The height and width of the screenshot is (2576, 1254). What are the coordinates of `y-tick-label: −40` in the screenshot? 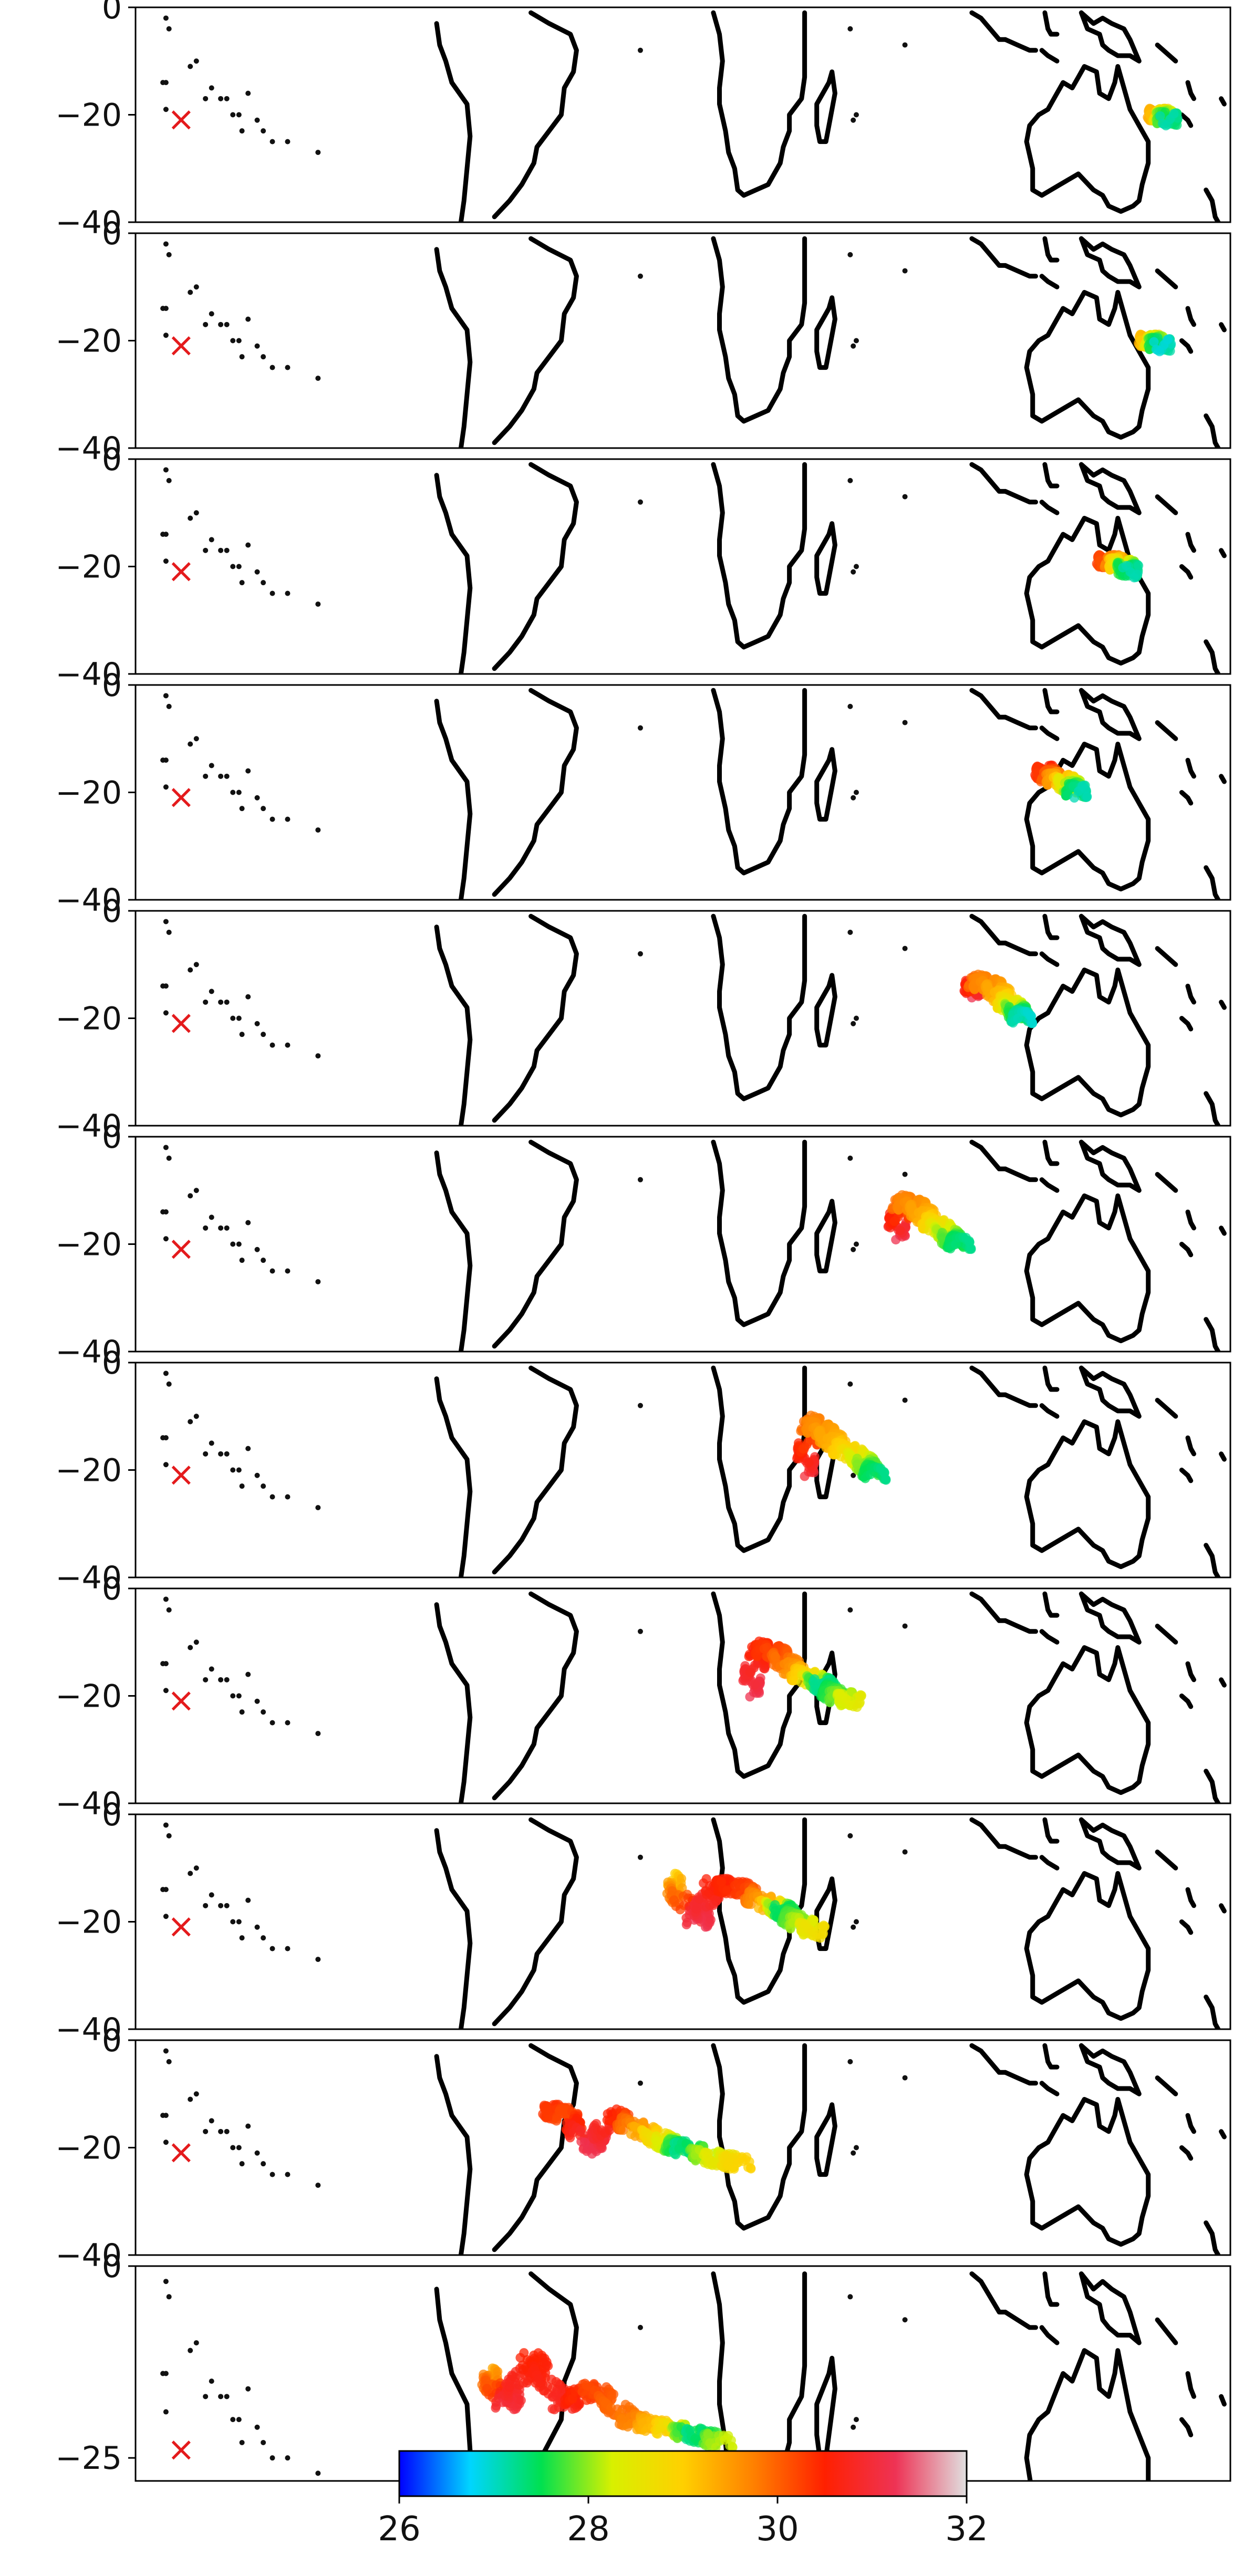 It's located at (88, 1126).